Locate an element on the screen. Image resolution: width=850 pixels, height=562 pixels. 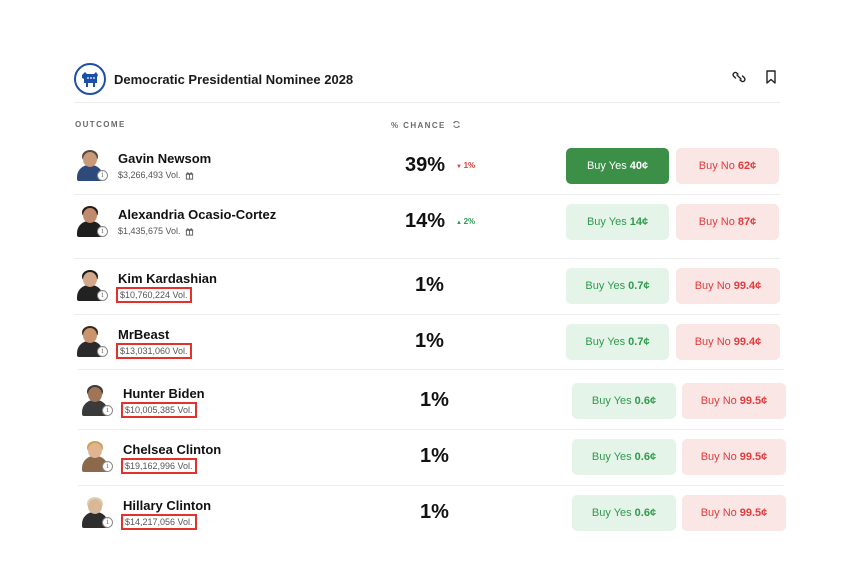
column-header-chance: % CHANCE is located at coordinates (426, 125).